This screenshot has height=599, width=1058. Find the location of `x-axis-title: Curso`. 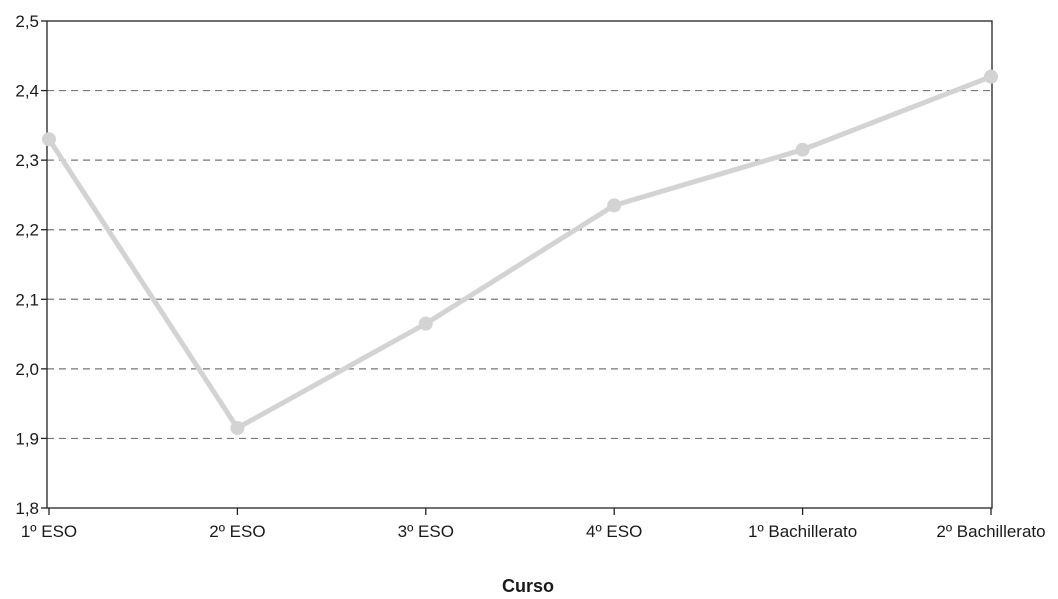

x-axis-title: Curso is located at coordinates (528, 586).